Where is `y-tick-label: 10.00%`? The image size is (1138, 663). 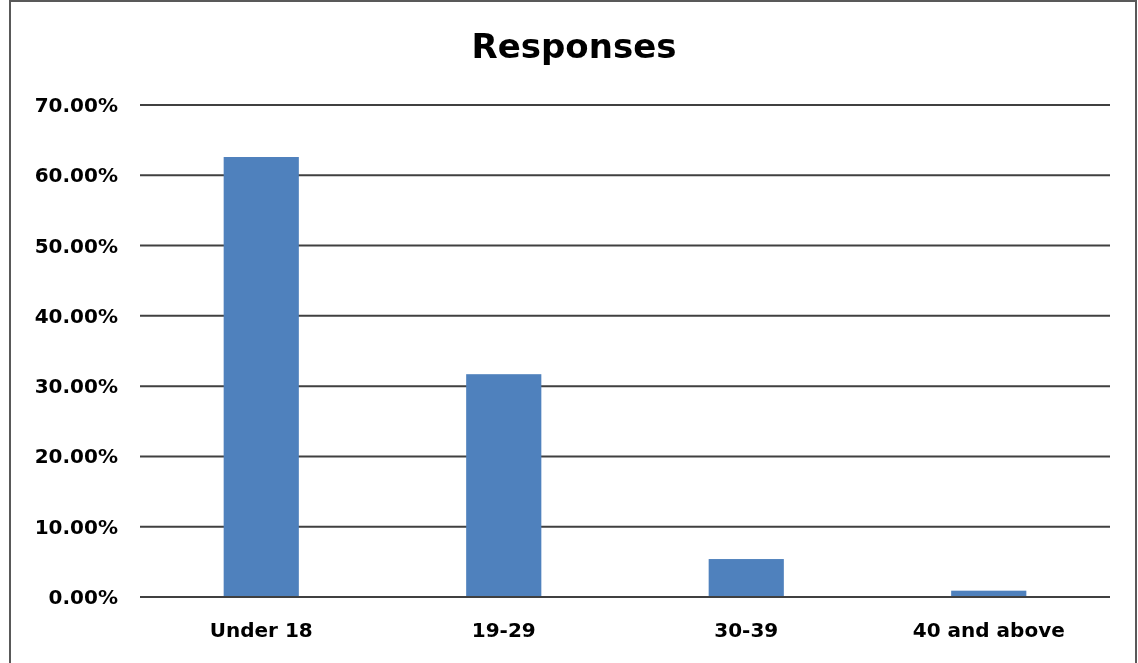 y-tick-label: 10.00% is located at coordinates (76, 526).